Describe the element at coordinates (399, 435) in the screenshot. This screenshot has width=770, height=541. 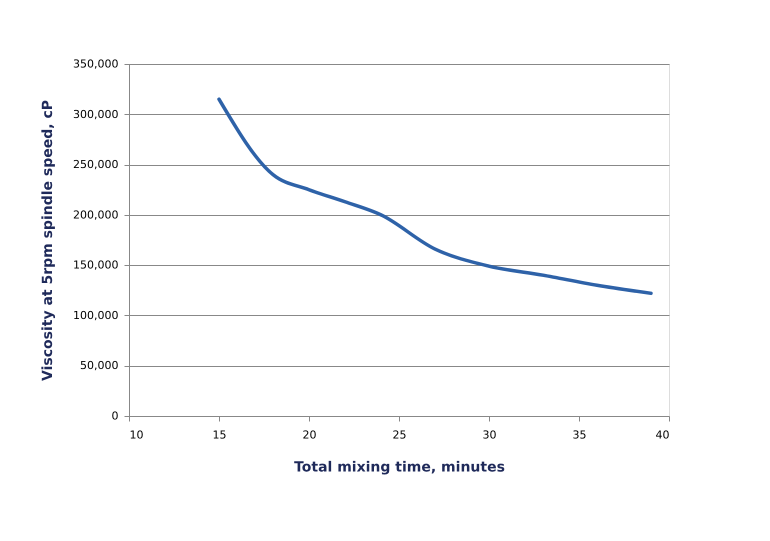
I see `x-tick-label: 25` at that location.